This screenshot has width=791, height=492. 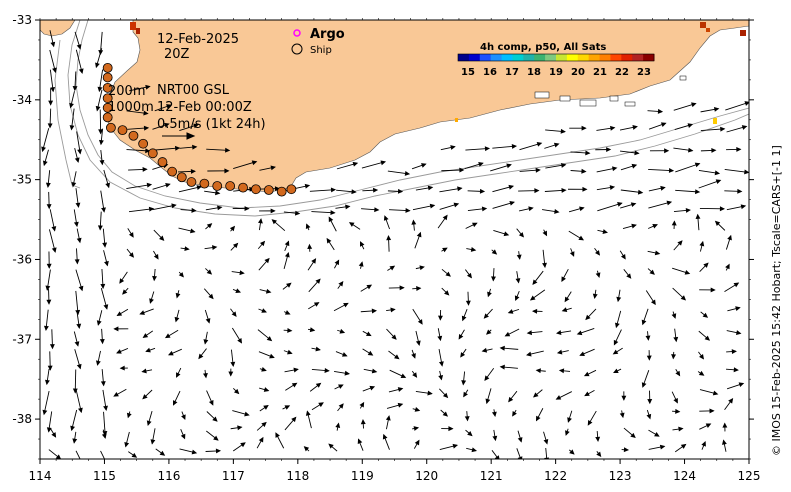 What do you see at coordinates (211, 124) in the screenshot?
I see `scale-label: 0.5m/s (1kt 24h)` at bounding box center [211, 124].